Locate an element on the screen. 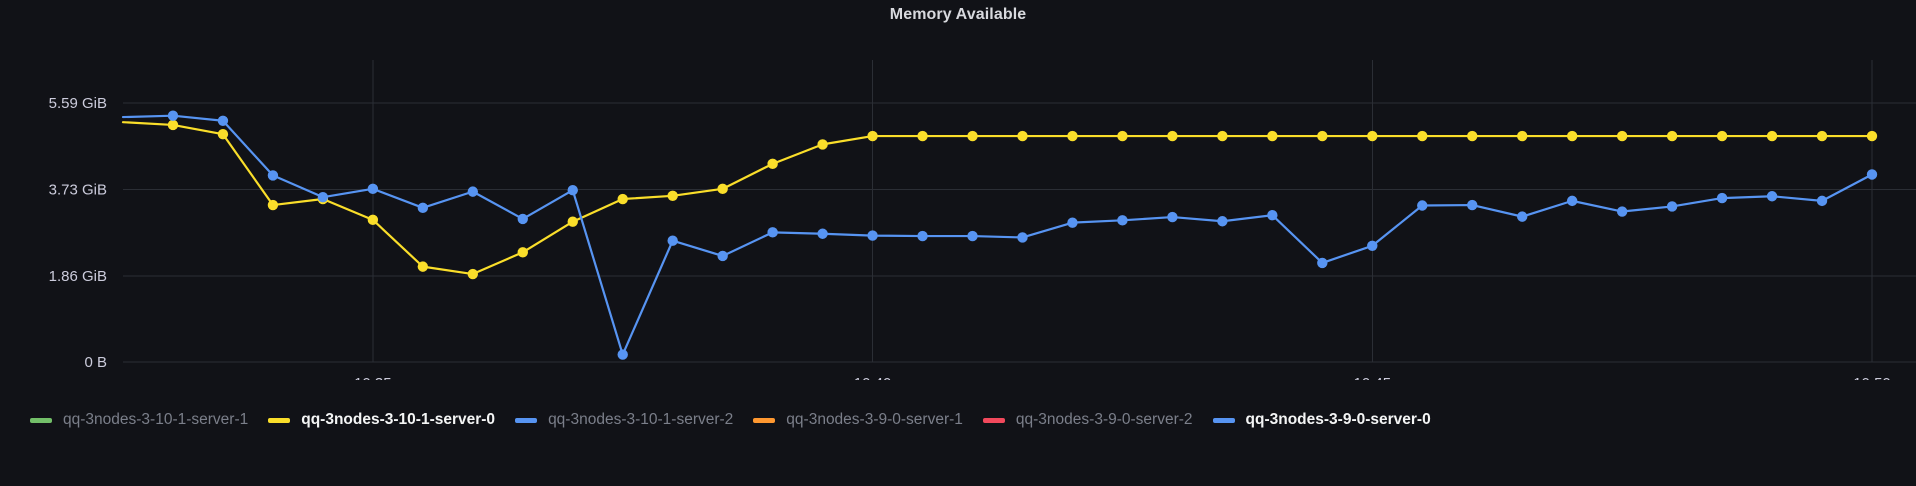 The width and height of the screenshot is (1916, 486). legend-item: qq-3nodes-3-9-0-server-2 is located at coordinates (1087, 420).